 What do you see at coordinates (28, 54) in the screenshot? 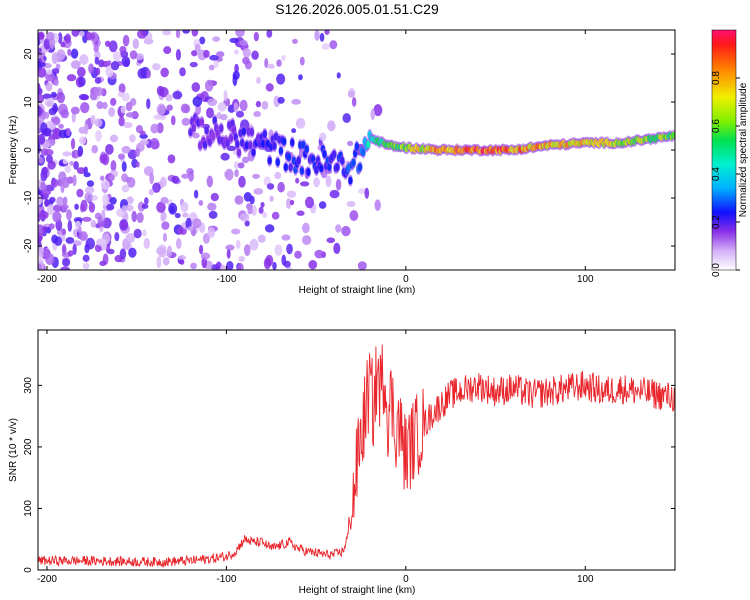
I see `y-tick-label: 20` at bounding box center [28, 54].